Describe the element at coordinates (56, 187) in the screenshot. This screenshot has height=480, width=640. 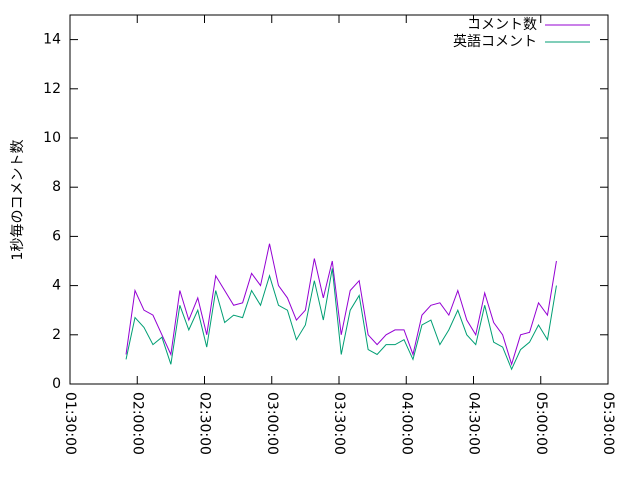
I see `y-tick-label: 8` at that location.